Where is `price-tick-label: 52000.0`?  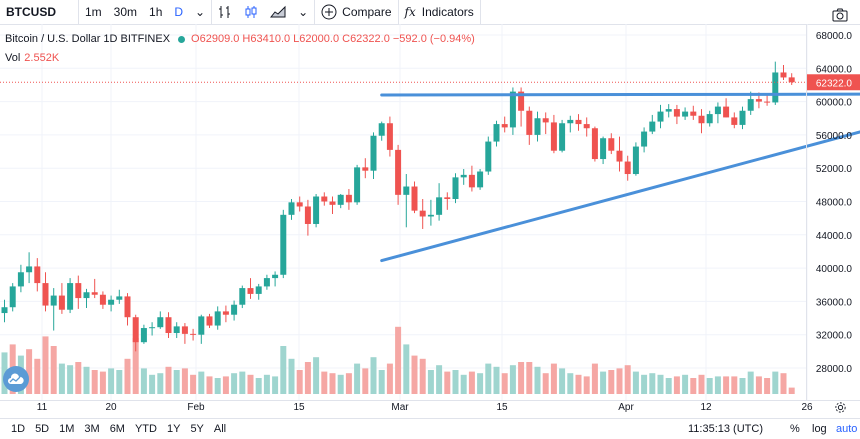 price-tick-label: 52000.0 is located at coordinates (834, 169).